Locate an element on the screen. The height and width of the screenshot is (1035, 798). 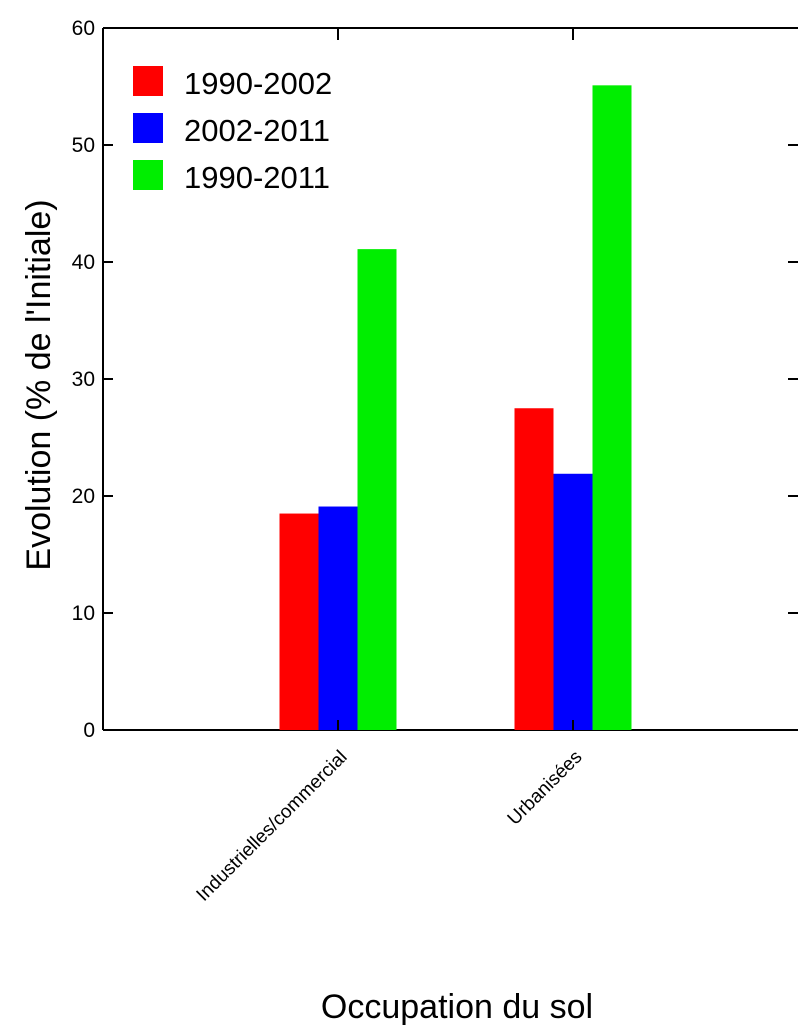
x-axis-title: Occupation du sol is located at coordinates (457, 1007).